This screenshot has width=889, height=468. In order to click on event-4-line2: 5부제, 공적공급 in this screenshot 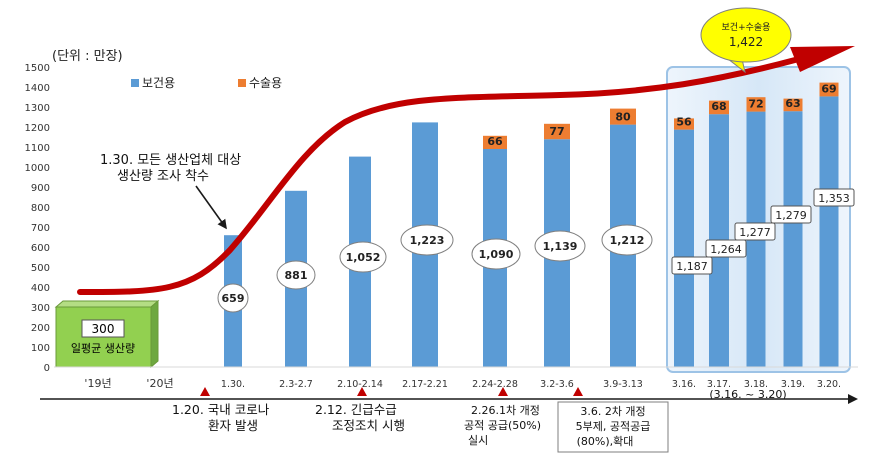, I will do `click(613, 426)`.